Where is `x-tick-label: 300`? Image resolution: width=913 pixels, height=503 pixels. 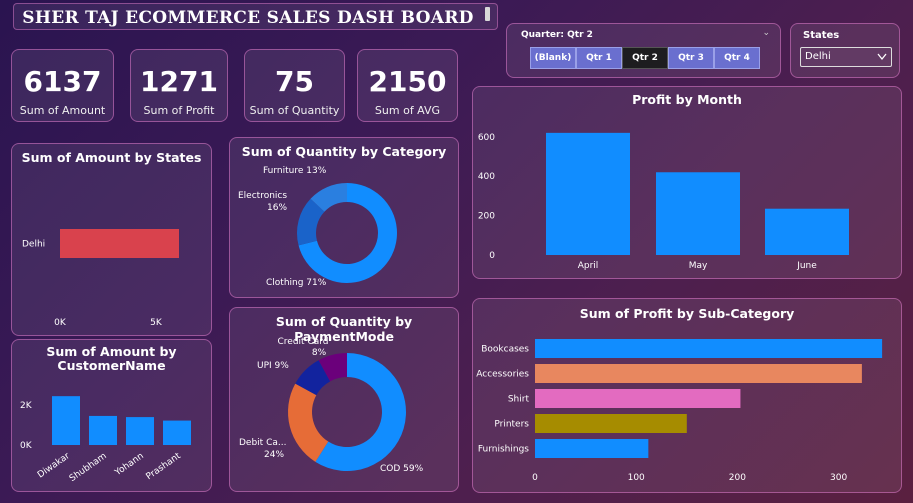 x-tick-label: 300 is located at coordinates (838, 478).